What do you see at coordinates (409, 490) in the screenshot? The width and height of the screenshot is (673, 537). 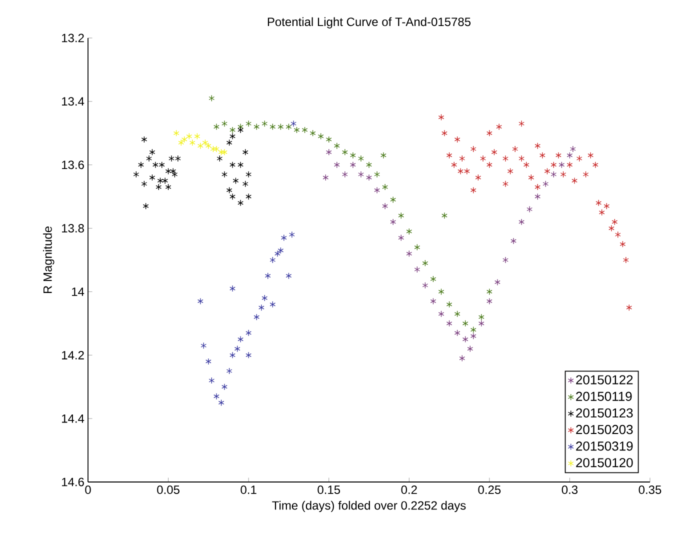 I see `x-tick-label: 0.2` at bounding box center [409, 490].